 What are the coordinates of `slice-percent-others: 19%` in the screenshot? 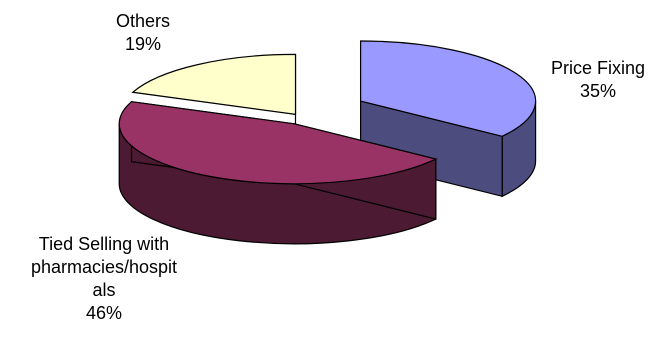 It's located at (143, 44).